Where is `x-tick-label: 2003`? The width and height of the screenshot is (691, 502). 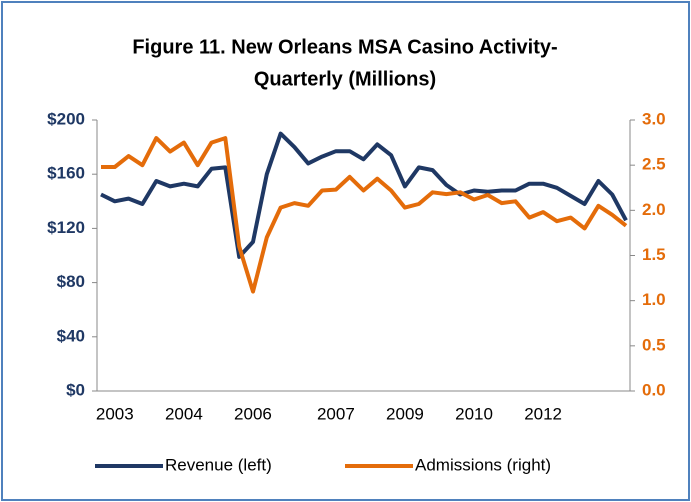
x-tick-label: 2003 is located at coordinates (115, 413).